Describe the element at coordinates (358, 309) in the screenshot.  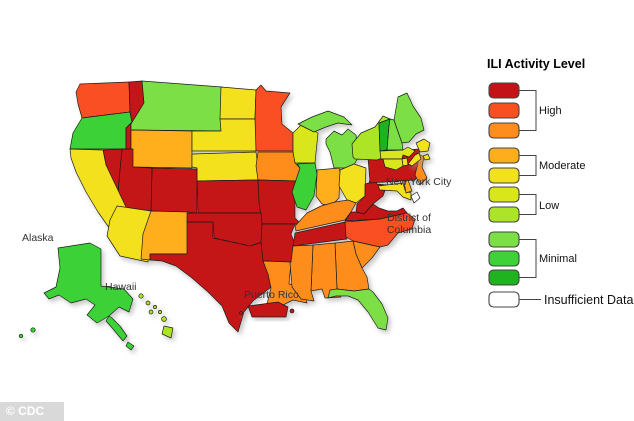
I see `state-FL` at that location.